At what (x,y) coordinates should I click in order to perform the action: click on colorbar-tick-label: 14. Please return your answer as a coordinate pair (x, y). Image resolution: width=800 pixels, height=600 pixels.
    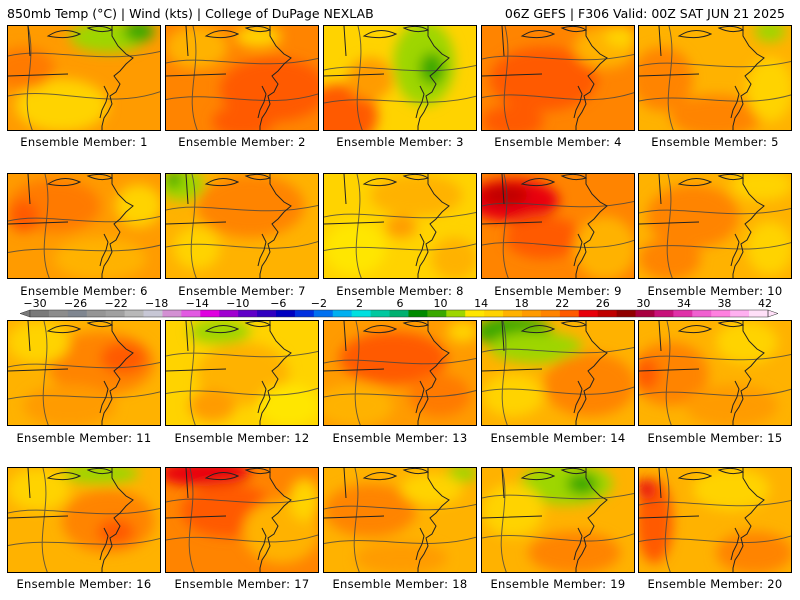
    Looking at the image, I should click on (481, 303).